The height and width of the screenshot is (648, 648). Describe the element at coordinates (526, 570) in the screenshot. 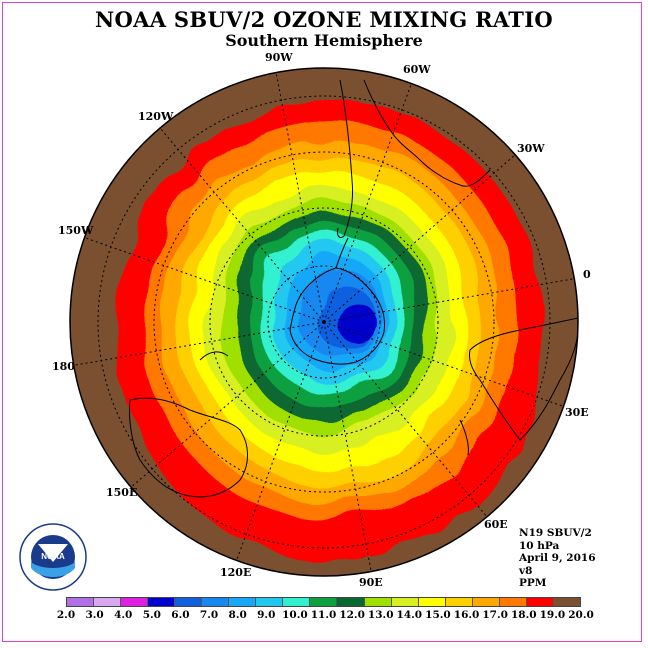

I see `data-version: v8` at that location.